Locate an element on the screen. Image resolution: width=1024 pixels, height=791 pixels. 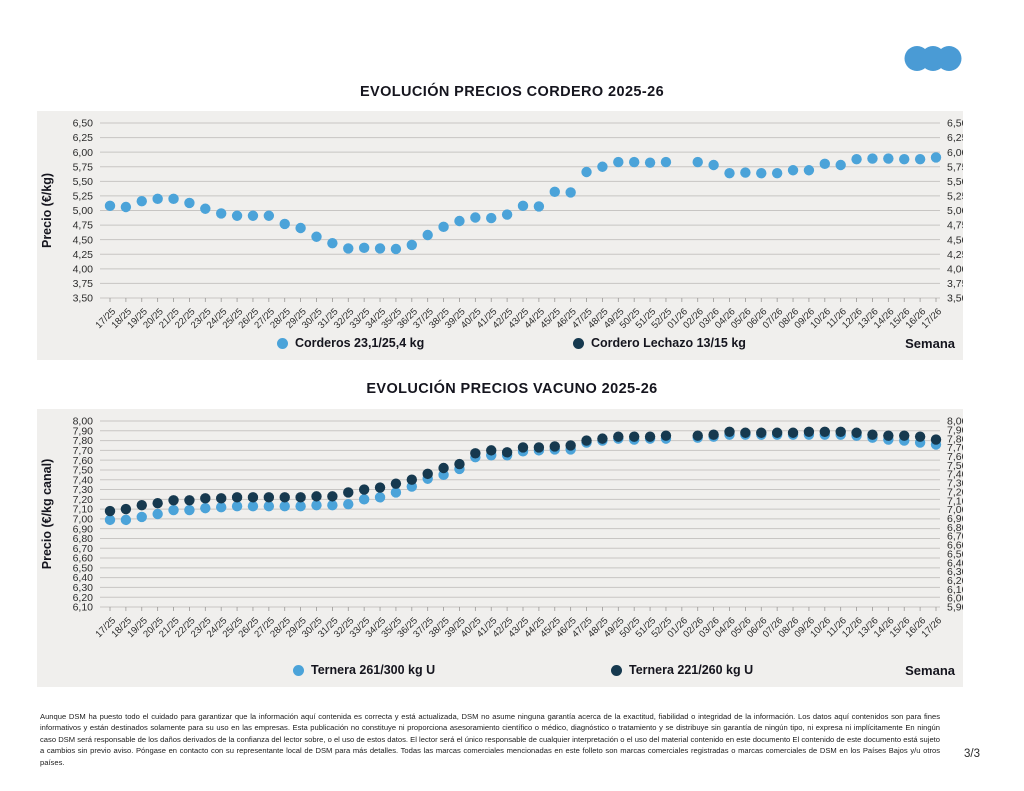
legend-item: Ternera 261/300 kg U is located at coordinates (364, 670).